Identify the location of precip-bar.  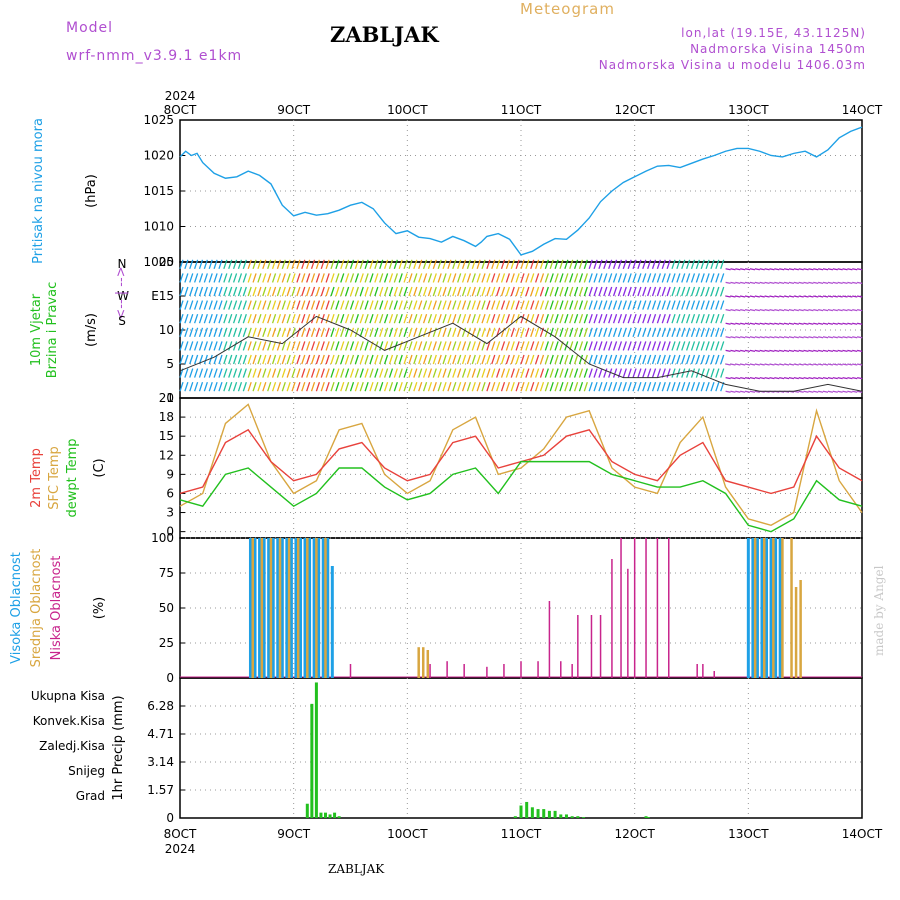
(561, 816).